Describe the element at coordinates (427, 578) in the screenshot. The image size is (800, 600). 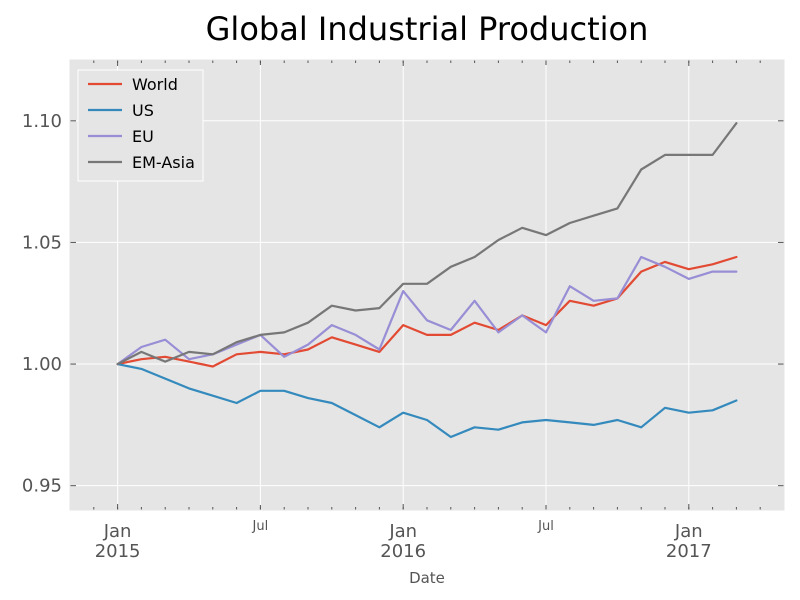
I see `x-axis-label: Date` at that location.